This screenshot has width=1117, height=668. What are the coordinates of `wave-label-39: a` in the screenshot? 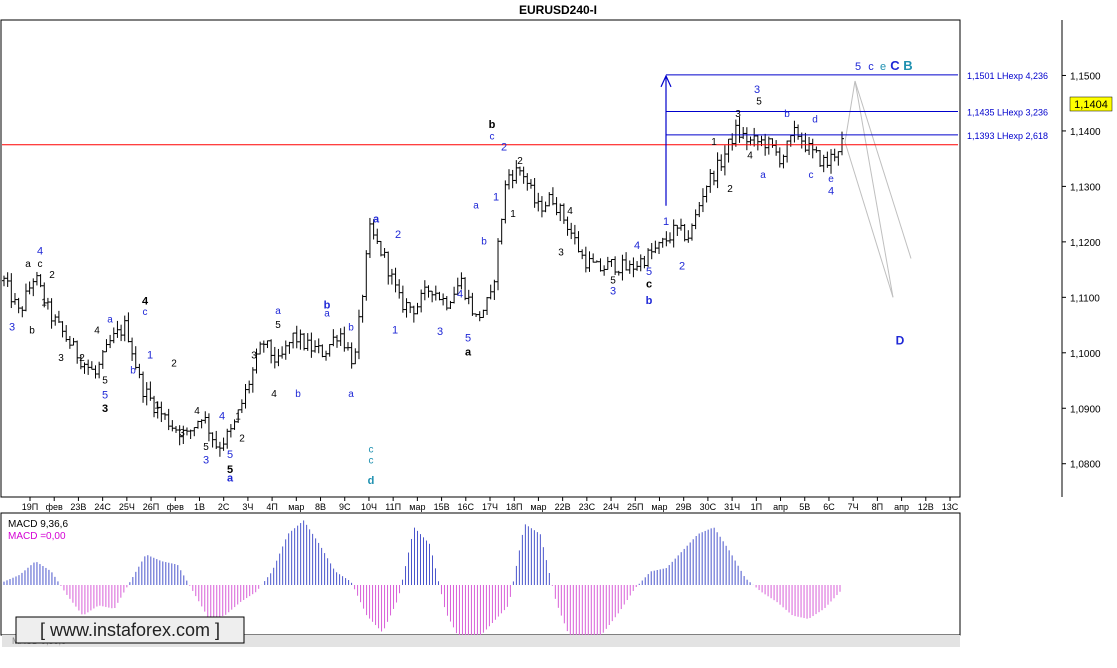 It's located at (376, 219).